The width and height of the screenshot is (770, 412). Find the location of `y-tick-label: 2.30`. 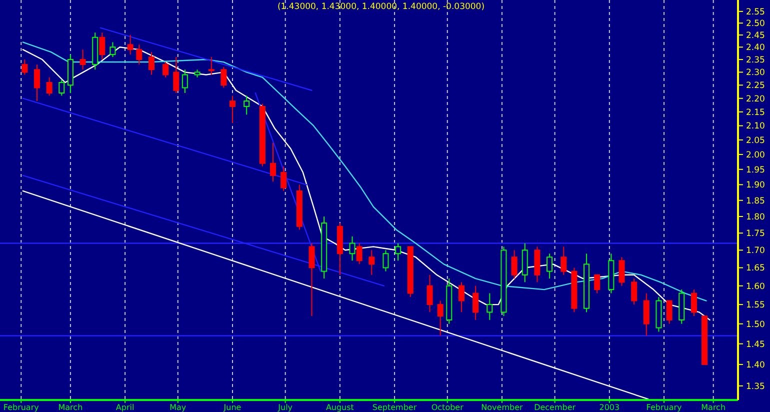

y-tick-label: 2.30 is located at coordinates (755, 73).